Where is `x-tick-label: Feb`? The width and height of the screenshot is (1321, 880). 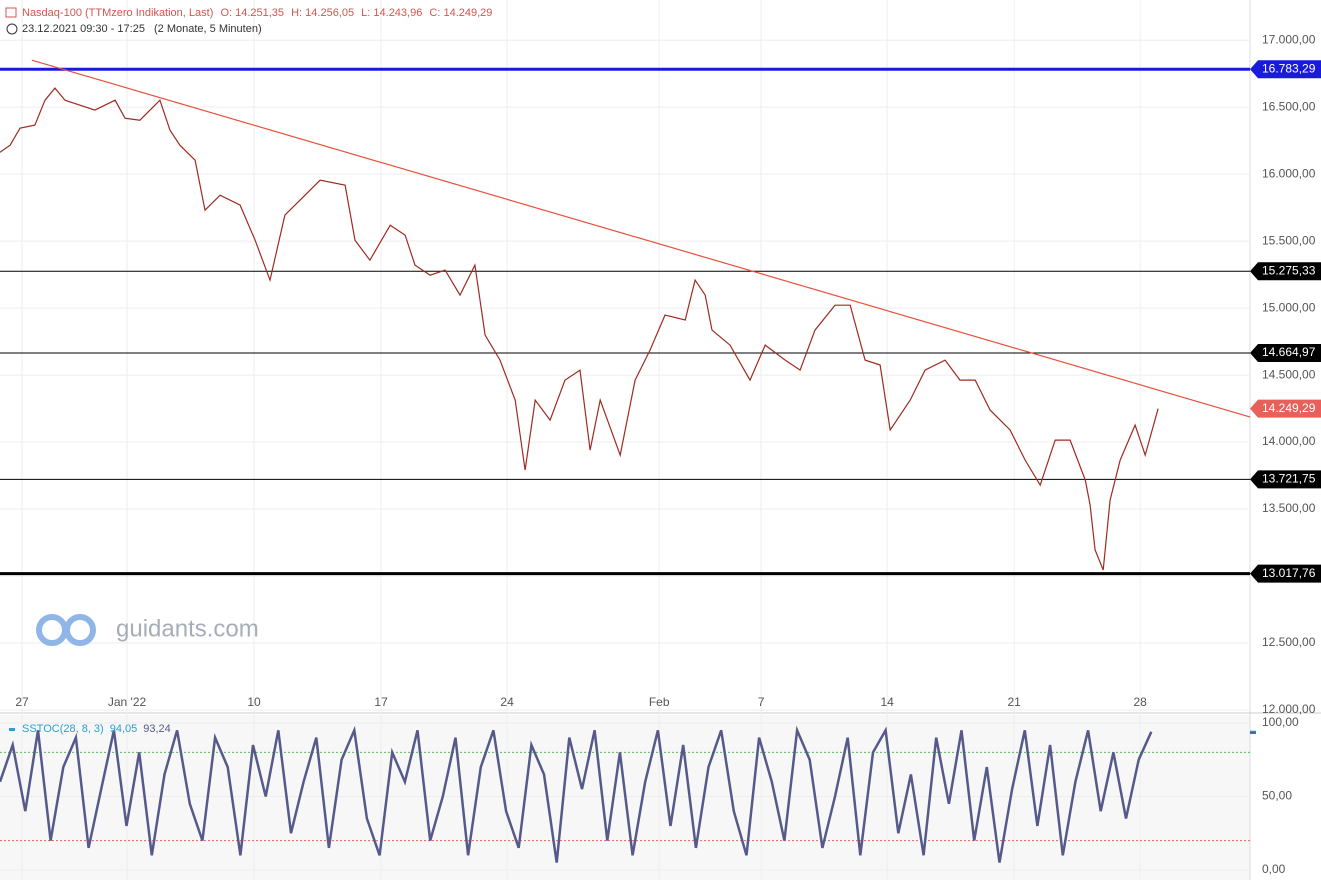 x-tick-label: Feb is located at coordinates (659, 702).